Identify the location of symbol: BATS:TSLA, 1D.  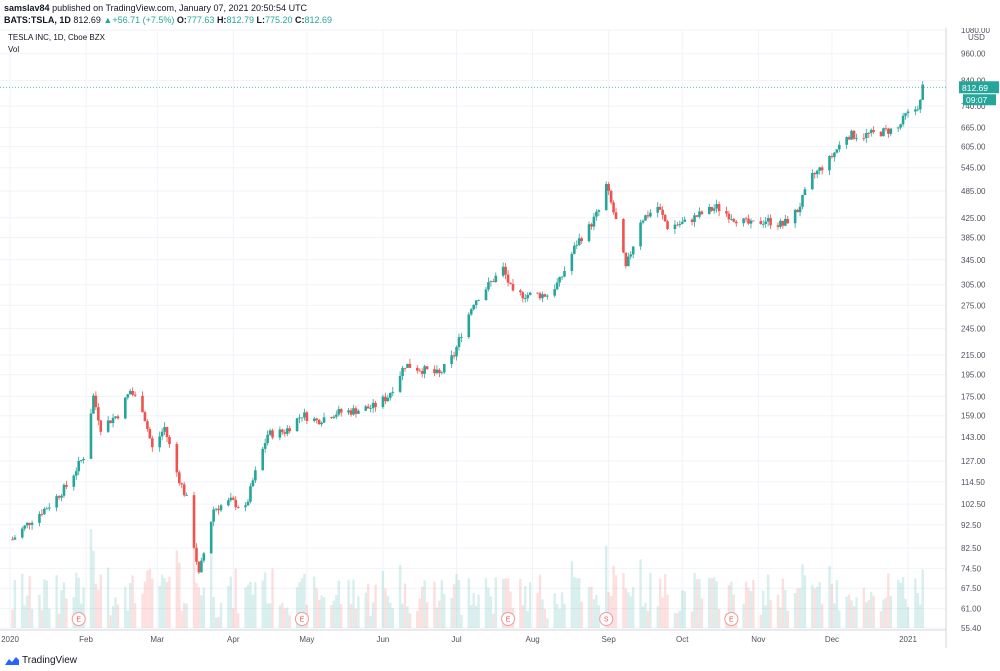
(37, 20).